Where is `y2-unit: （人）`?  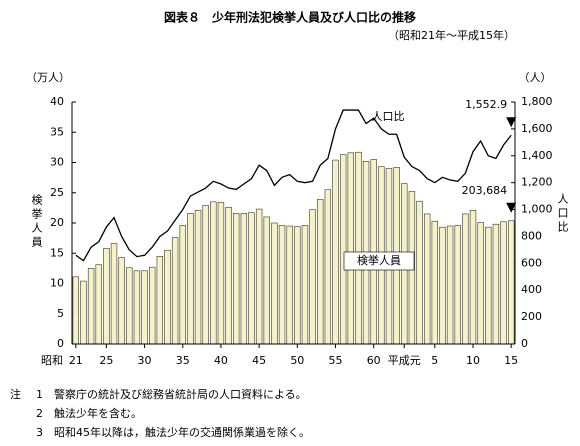
y2-unit: （人） is located at coordinates (535, 77).